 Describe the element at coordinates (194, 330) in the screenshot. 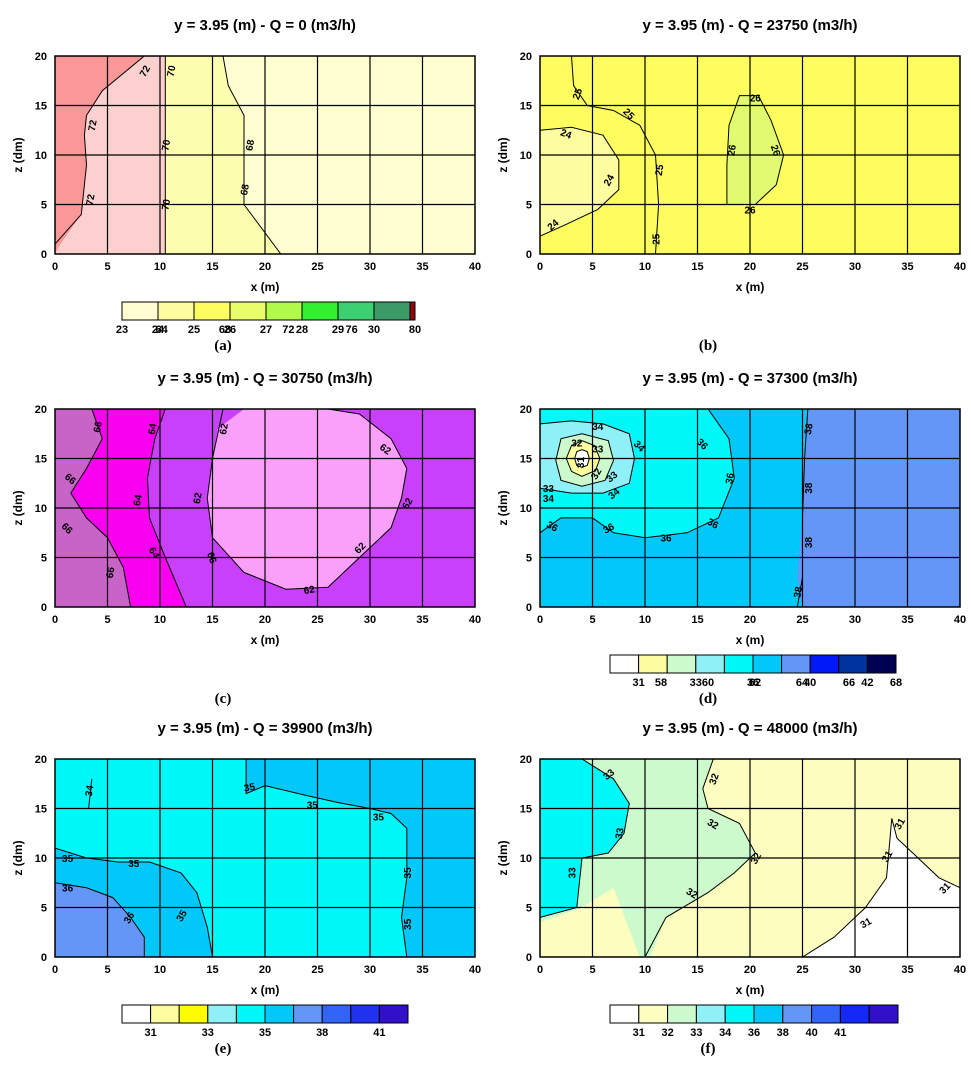

I see `colorbar-label: 25` at that location.